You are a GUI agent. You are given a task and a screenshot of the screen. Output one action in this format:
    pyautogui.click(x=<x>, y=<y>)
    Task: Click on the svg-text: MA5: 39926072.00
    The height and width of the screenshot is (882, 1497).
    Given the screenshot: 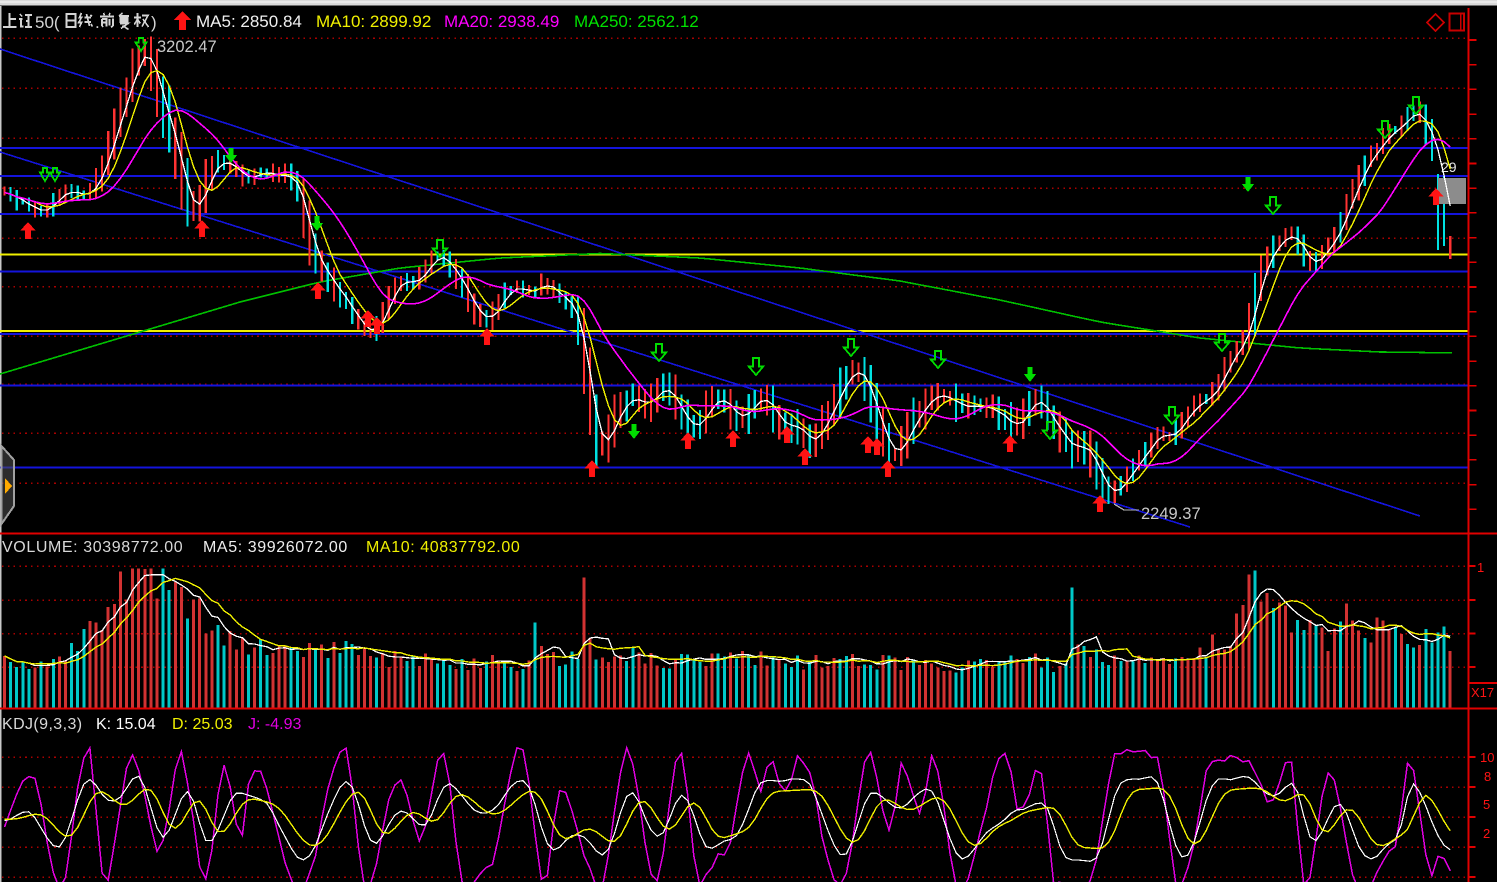 What is the action you would take?
    pyautogui.click(x=275, y=547)
    